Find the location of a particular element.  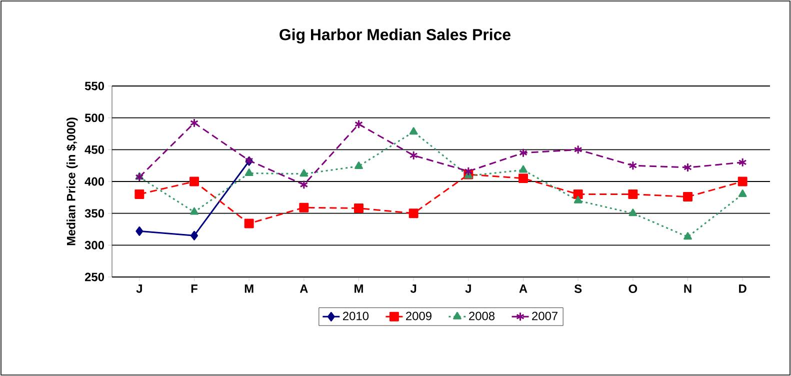

y-tick-label: 400 is located at coordinates (94, 181).